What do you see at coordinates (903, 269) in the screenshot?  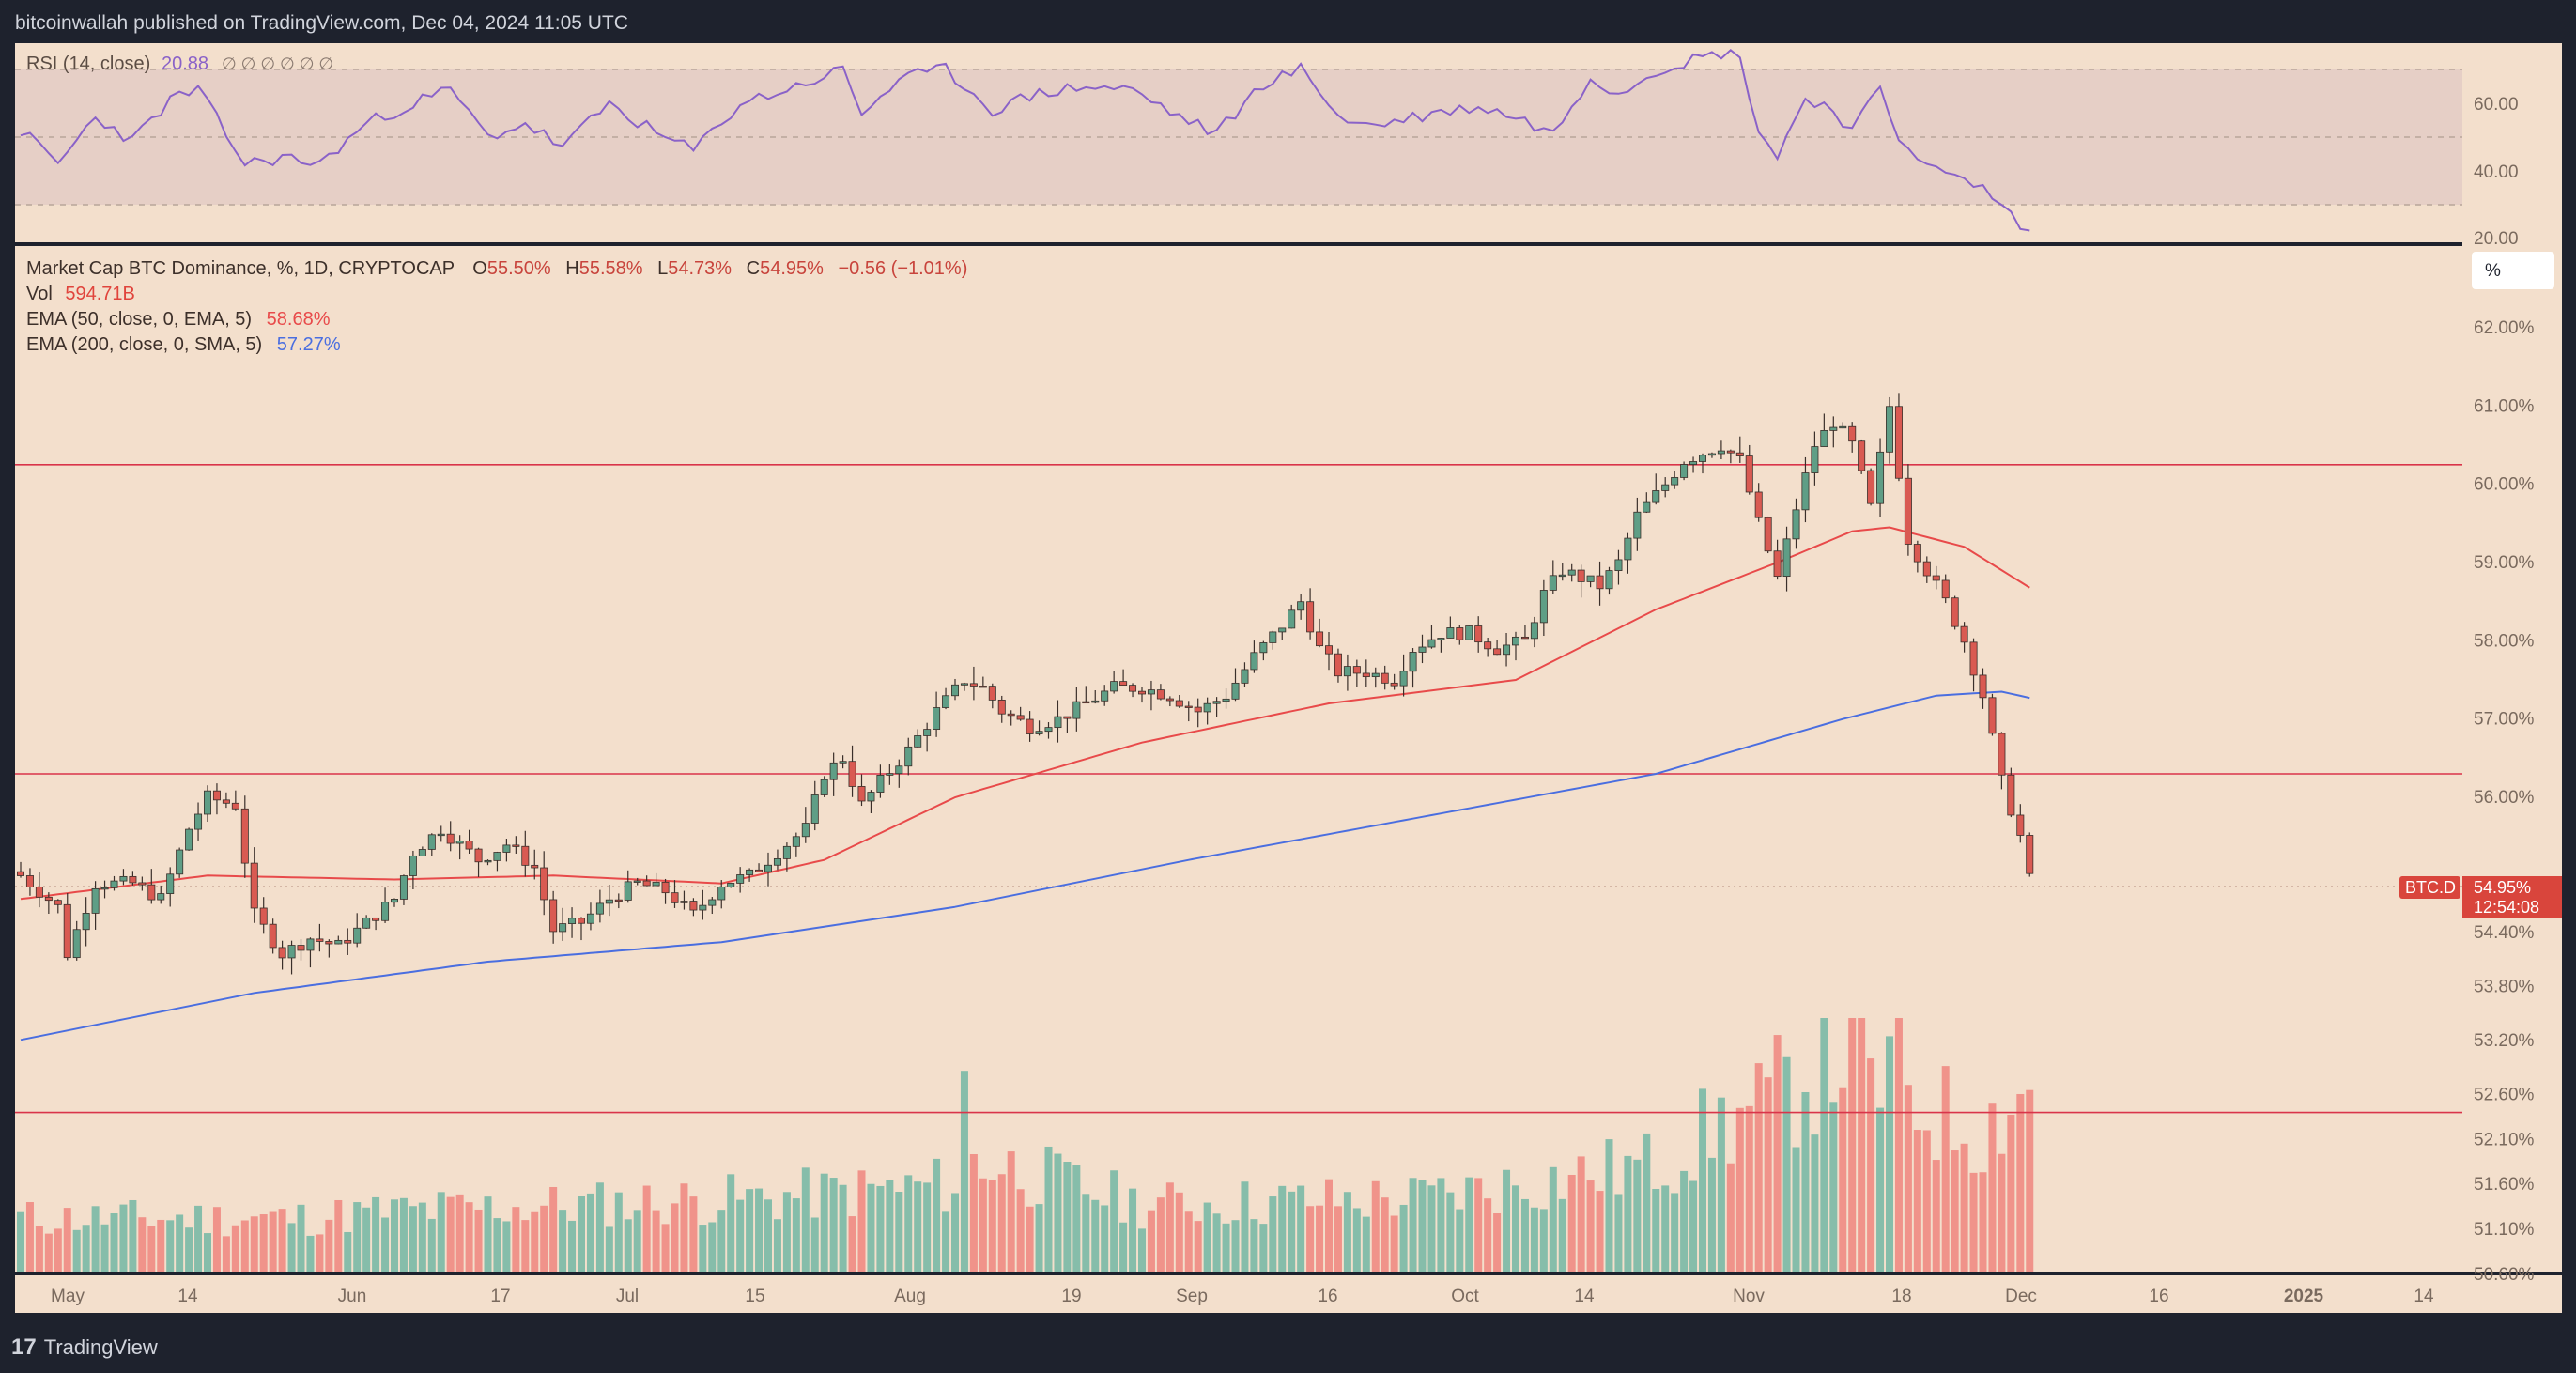 I see `legend-change: −0.56 (−1.01%)` at bounding box center [903, 269].